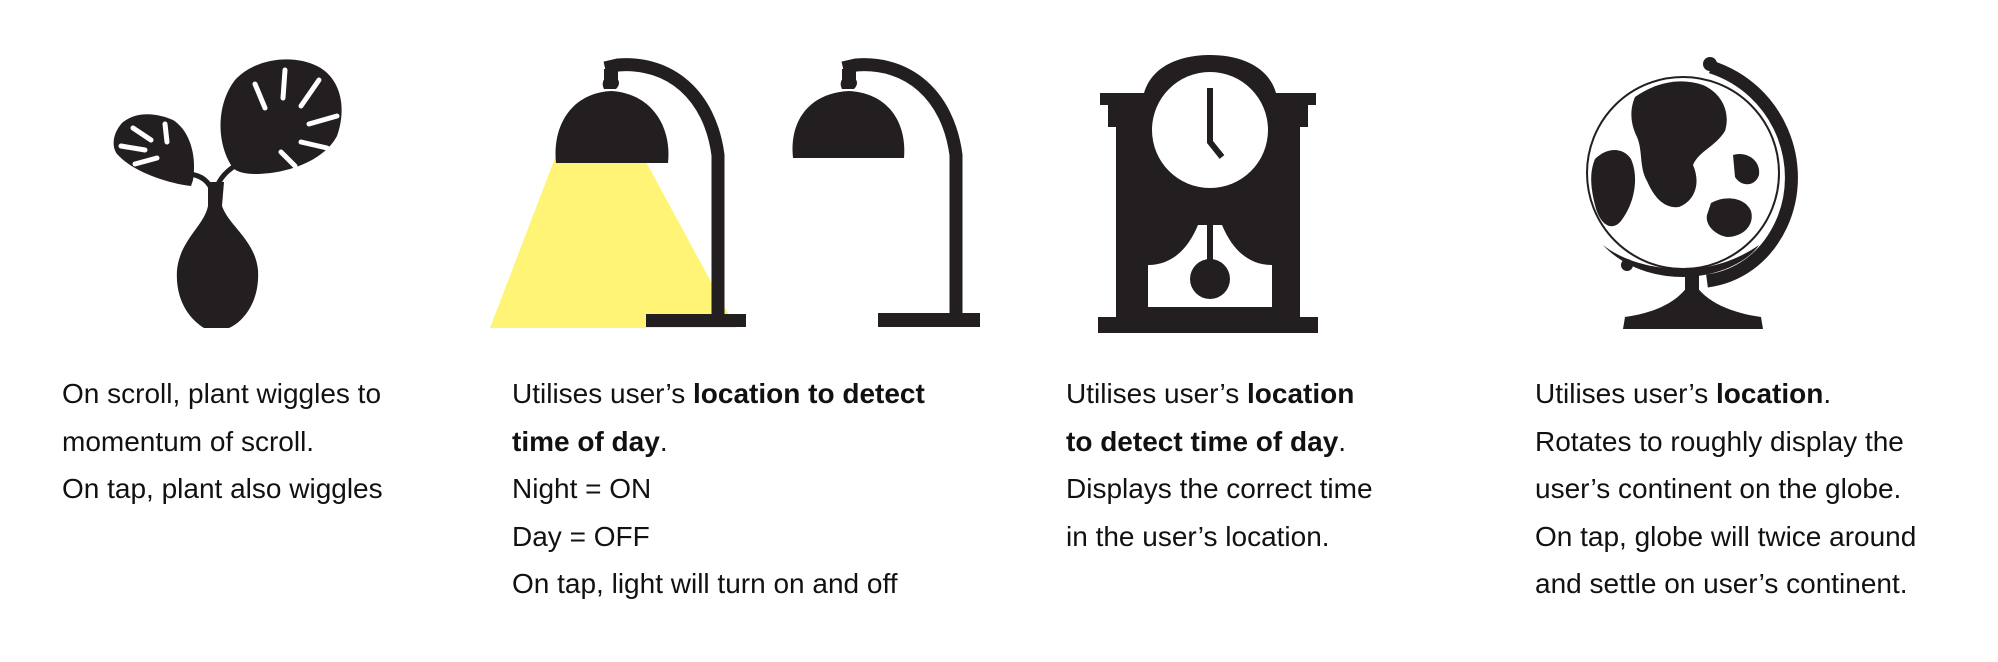  Describe the element at coordinates (1692, 193) in the screenshot. I see `globe-icon` at that location.